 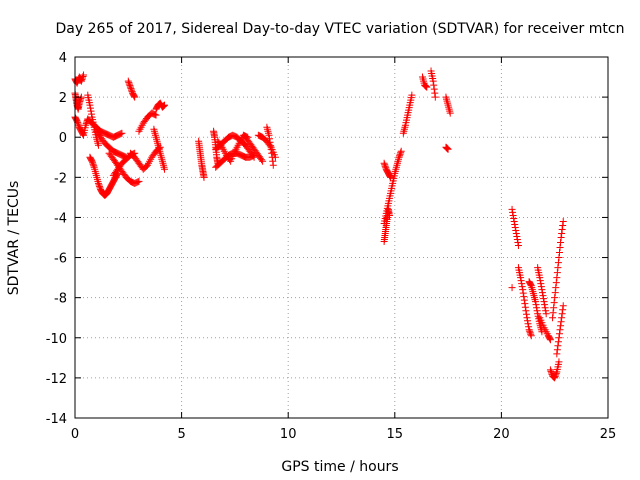 I want to click on y-tick-label: -10, so click(x=56, y=339).